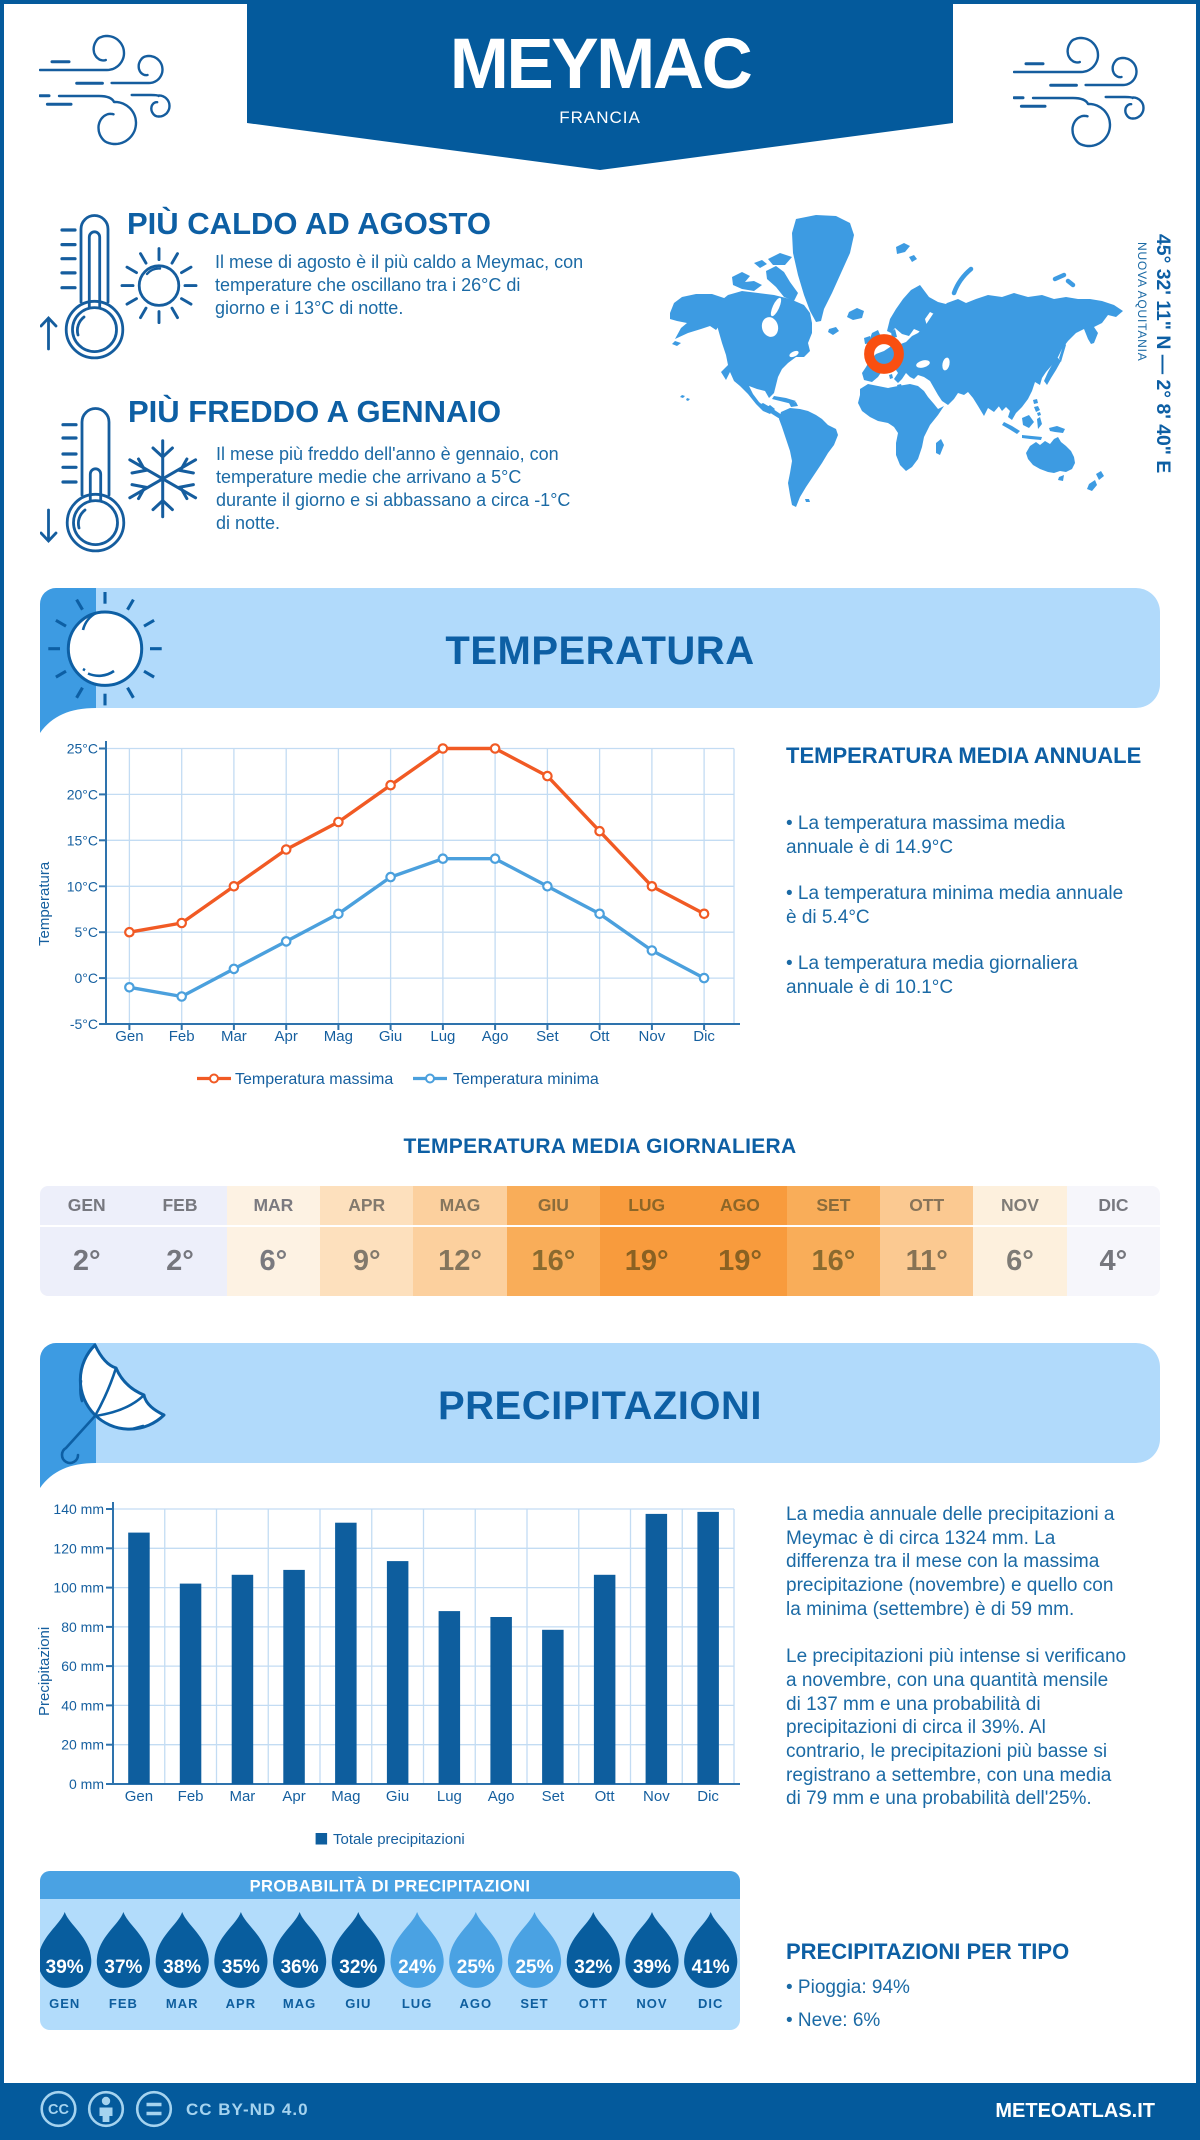 The image size is (1200, 2140). Describe the element at coordinates (87, 978) in the screenshot. I see `svg-text: 0°C` at that location.